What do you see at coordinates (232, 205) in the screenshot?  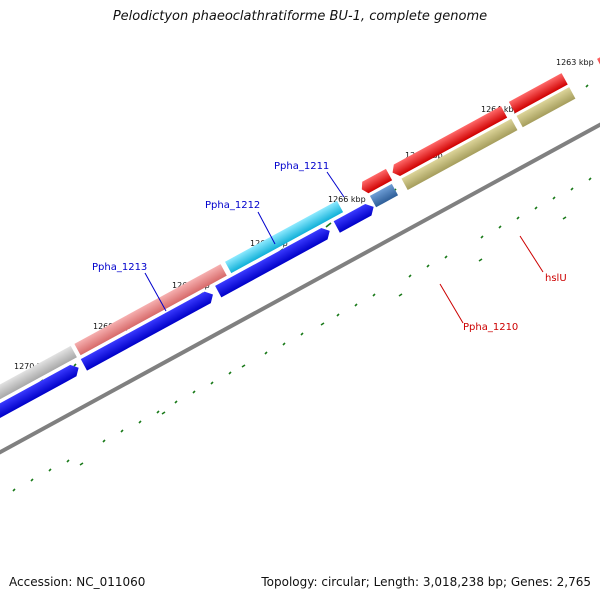 I see `label-ppha-1212: Ppha_1212` at bounding box center [232, 205].